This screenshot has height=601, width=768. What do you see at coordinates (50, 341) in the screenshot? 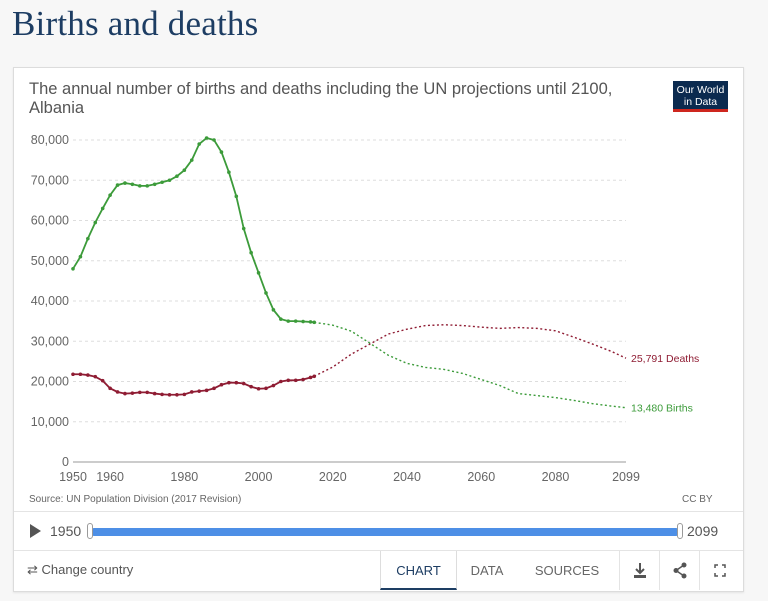
I see `y-tick-label: 30,000` at bounding box center [50, 341].